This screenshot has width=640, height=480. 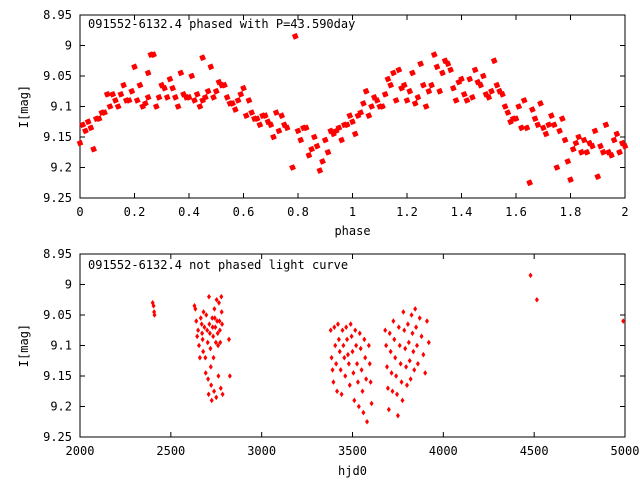 I want to click on y-tick-label: 9.25, so click(x=57, y=198).